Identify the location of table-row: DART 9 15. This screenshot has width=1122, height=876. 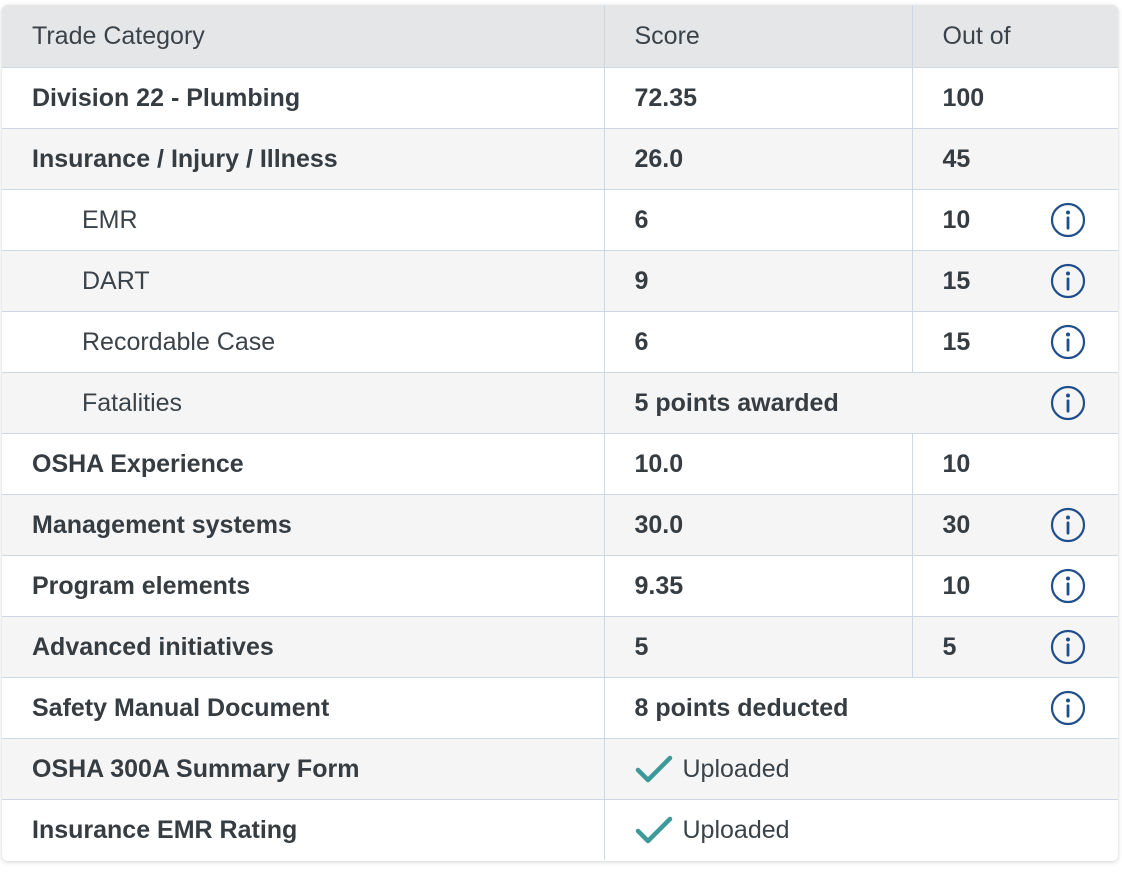
(560, 281).